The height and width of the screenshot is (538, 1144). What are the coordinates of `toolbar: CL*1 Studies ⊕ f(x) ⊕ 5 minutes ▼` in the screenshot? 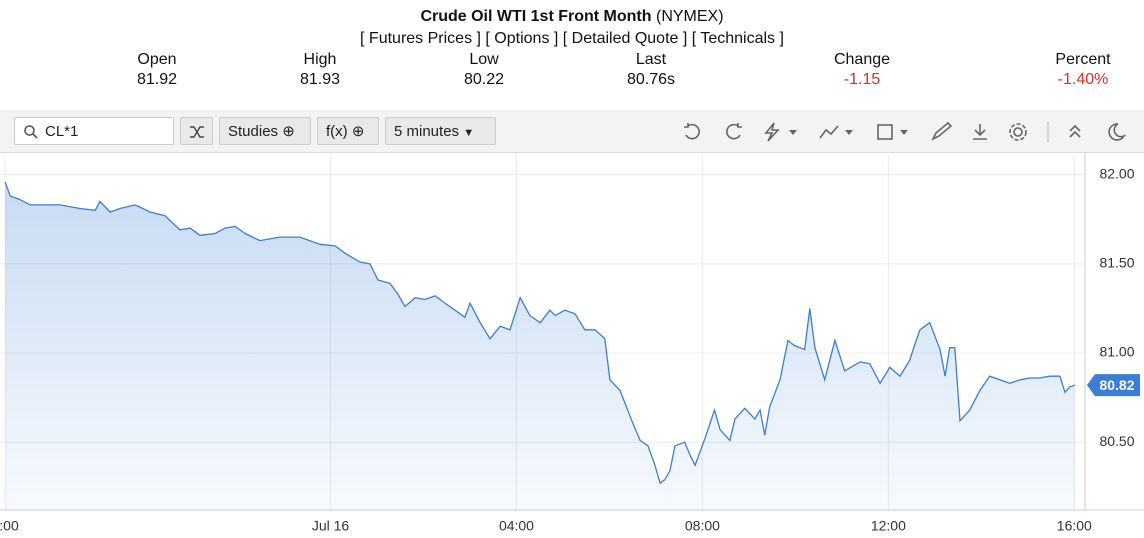 It's located at (572, 131).